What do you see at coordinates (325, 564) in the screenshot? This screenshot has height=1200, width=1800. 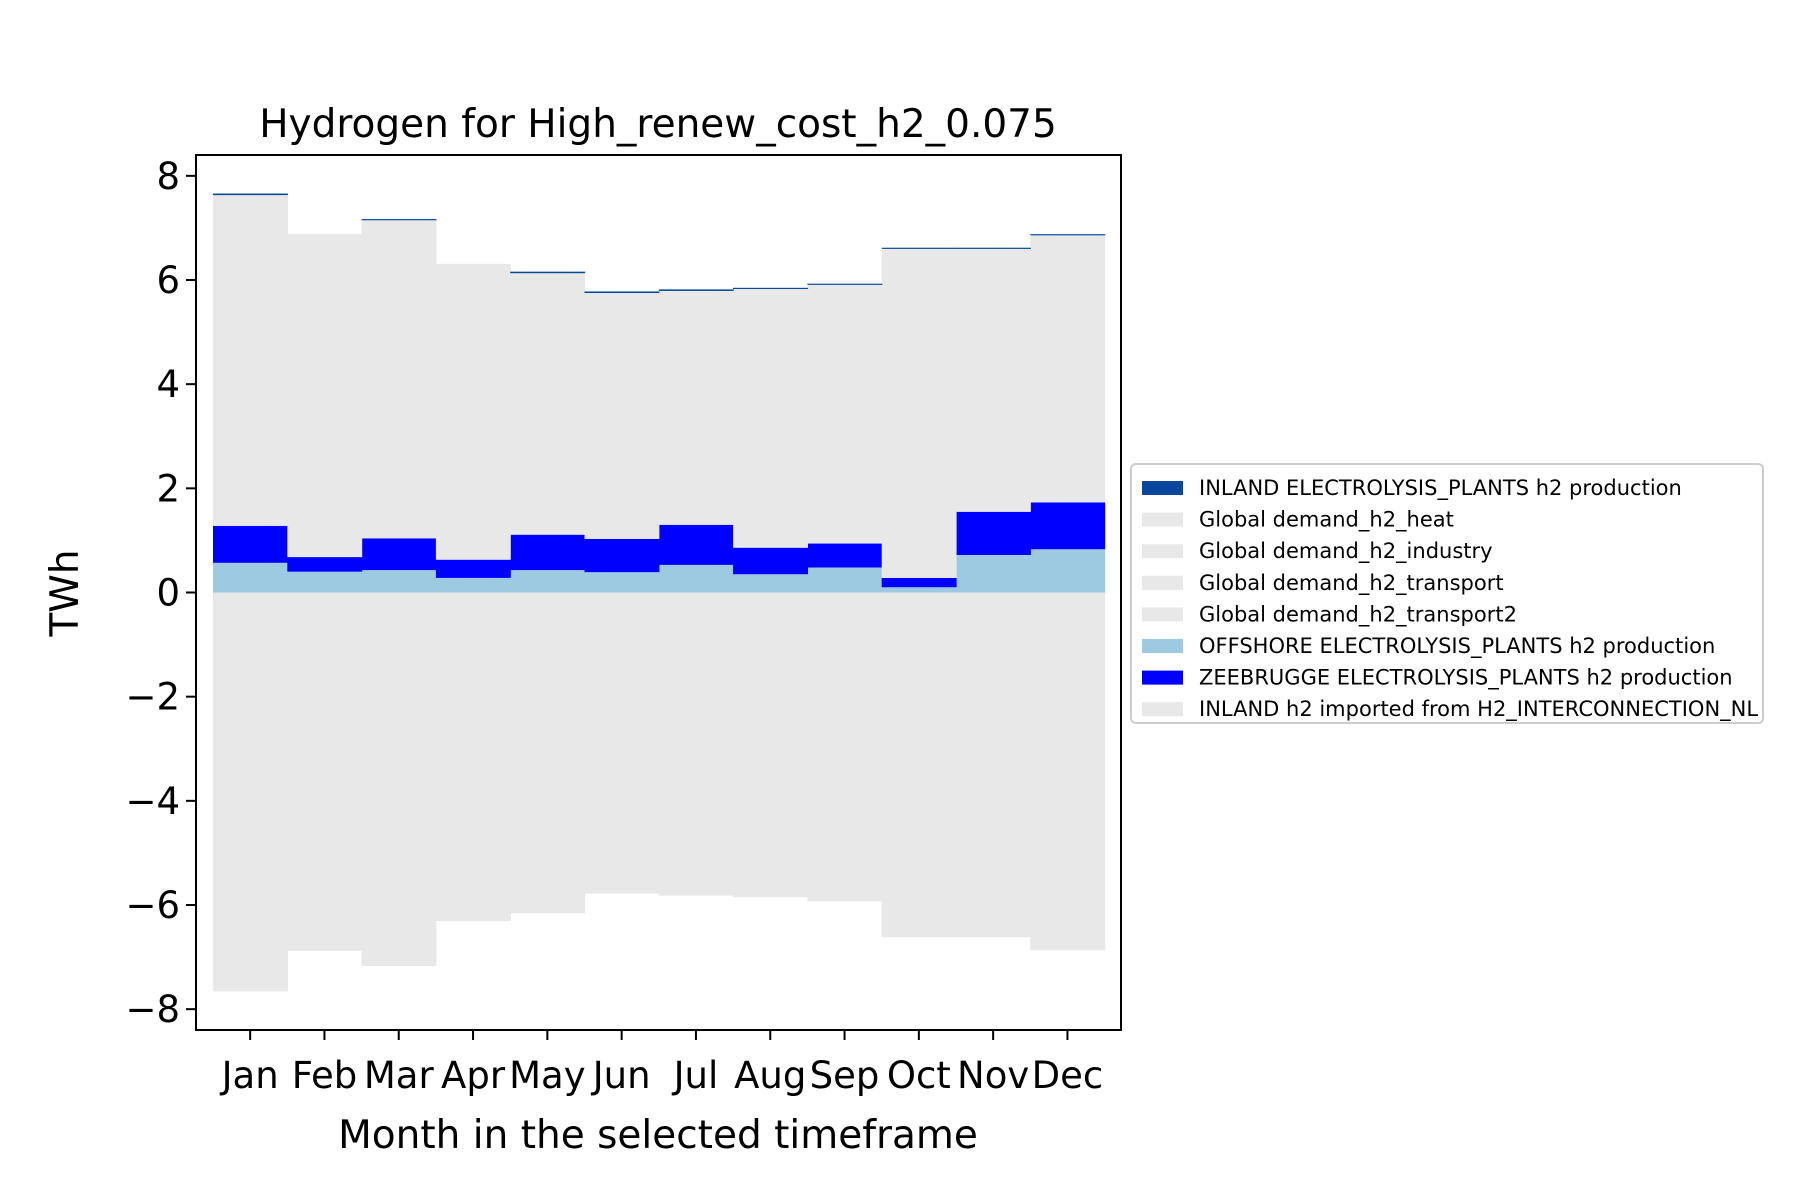 I see `bar-series1-feb` at bounding box center [325, 564].